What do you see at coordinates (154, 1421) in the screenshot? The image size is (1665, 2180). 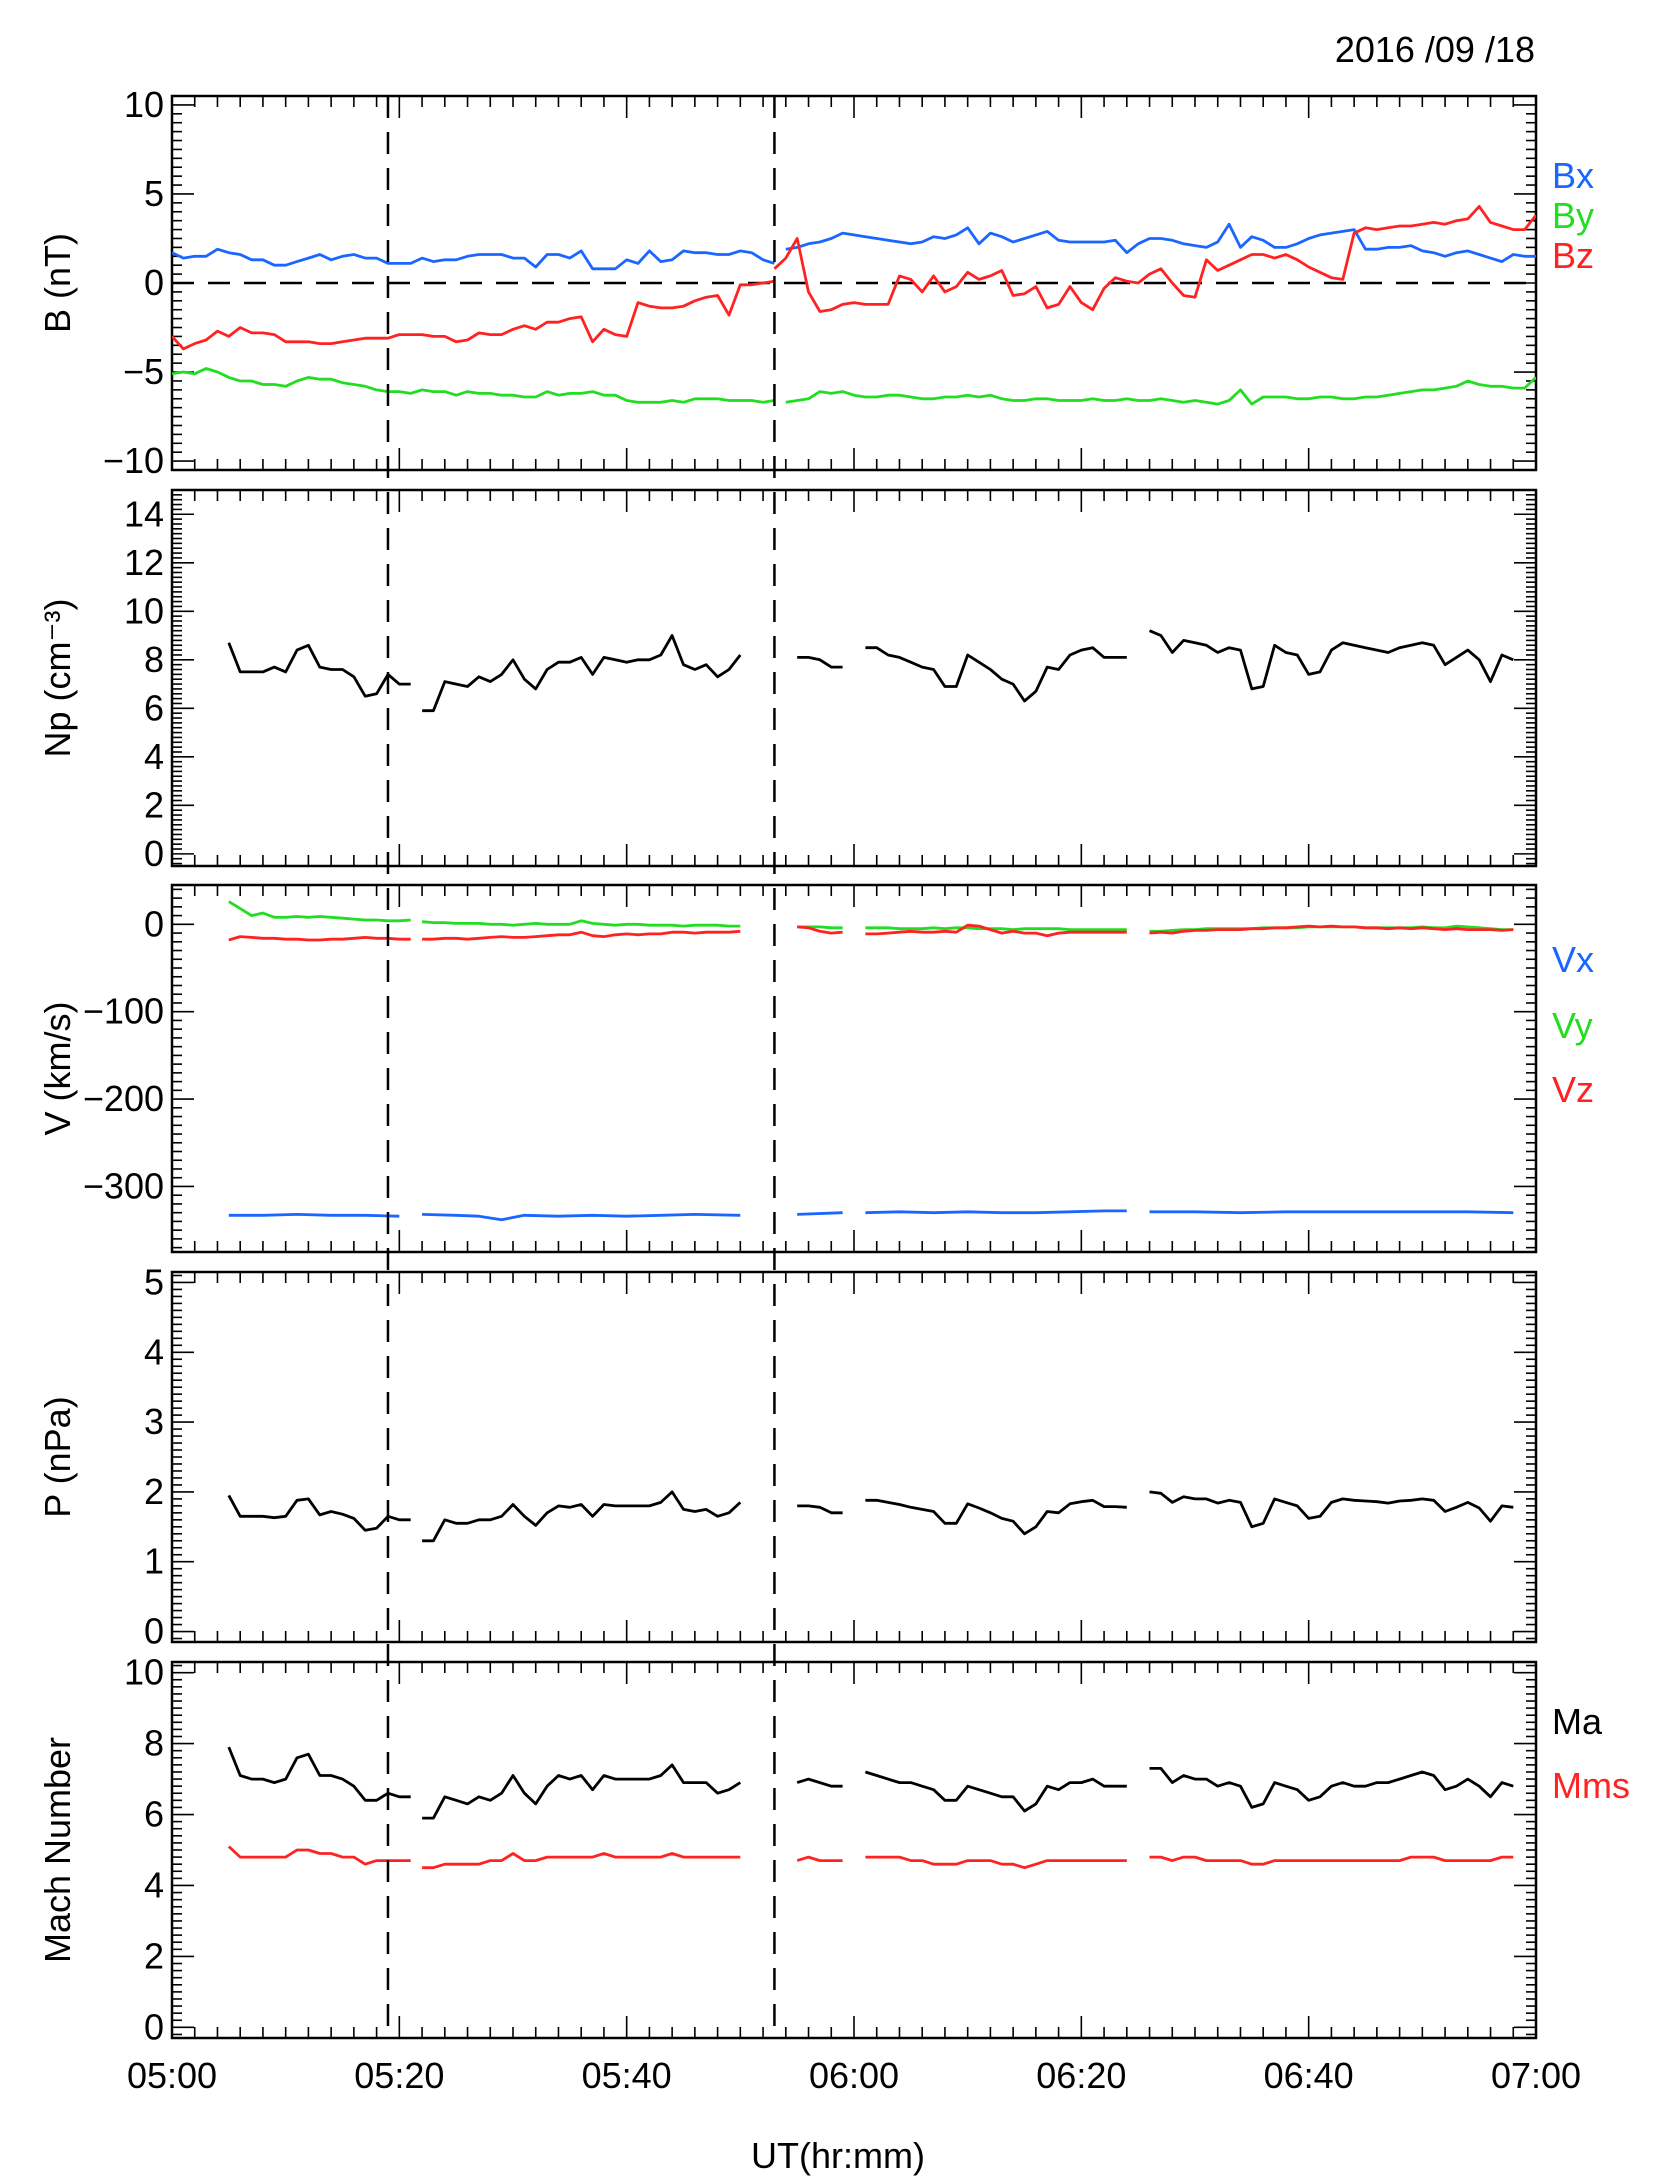 I see `y-tick-label: 3` at bounding box center [154, 1421].